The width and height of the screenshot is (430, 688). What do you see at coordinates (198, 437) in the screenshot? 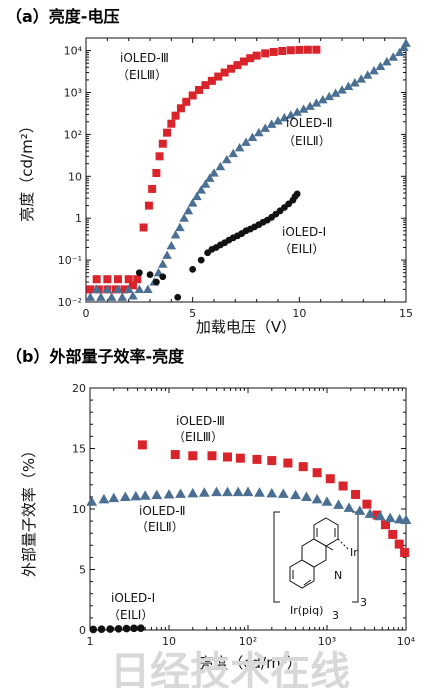
I see `panel-b-series-sublabel-ioled-3: （EILⅢ）` at bounding box center [198, 437].